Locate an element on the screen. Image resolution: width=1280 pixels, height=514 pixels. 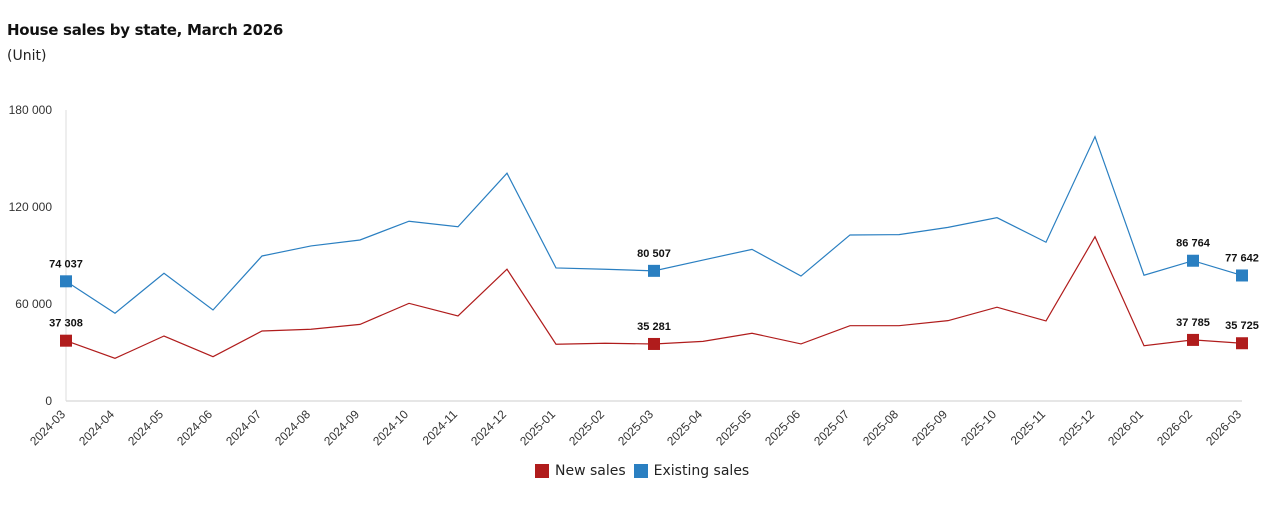
data-point-label: 35 281 is located at coordinates (654, 327).